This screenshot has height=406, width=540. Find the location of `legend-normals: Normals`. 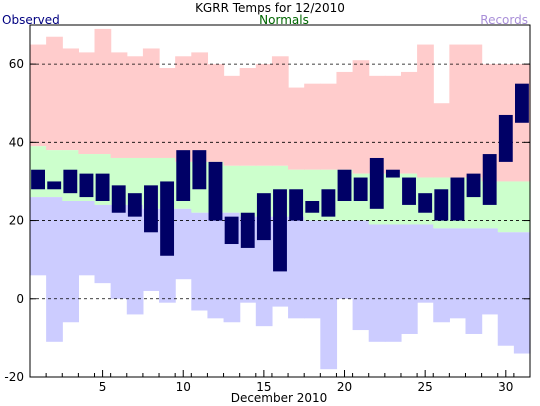

legend-normals: Normals is located at coordinates (284, 20).